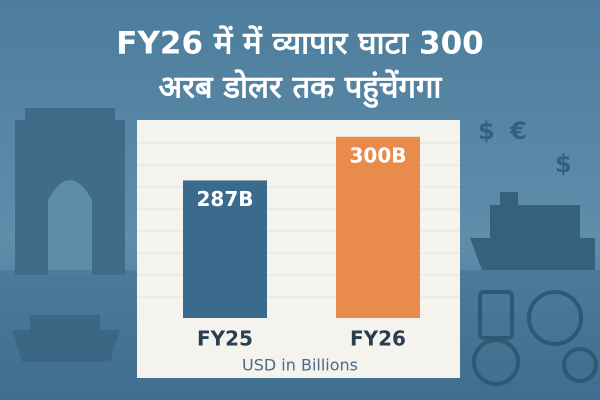 This screenshot has width=600, height=400. Describe the element at coordinates (225, 199) in the screenshot. I see `value-label: 287B` at that location.